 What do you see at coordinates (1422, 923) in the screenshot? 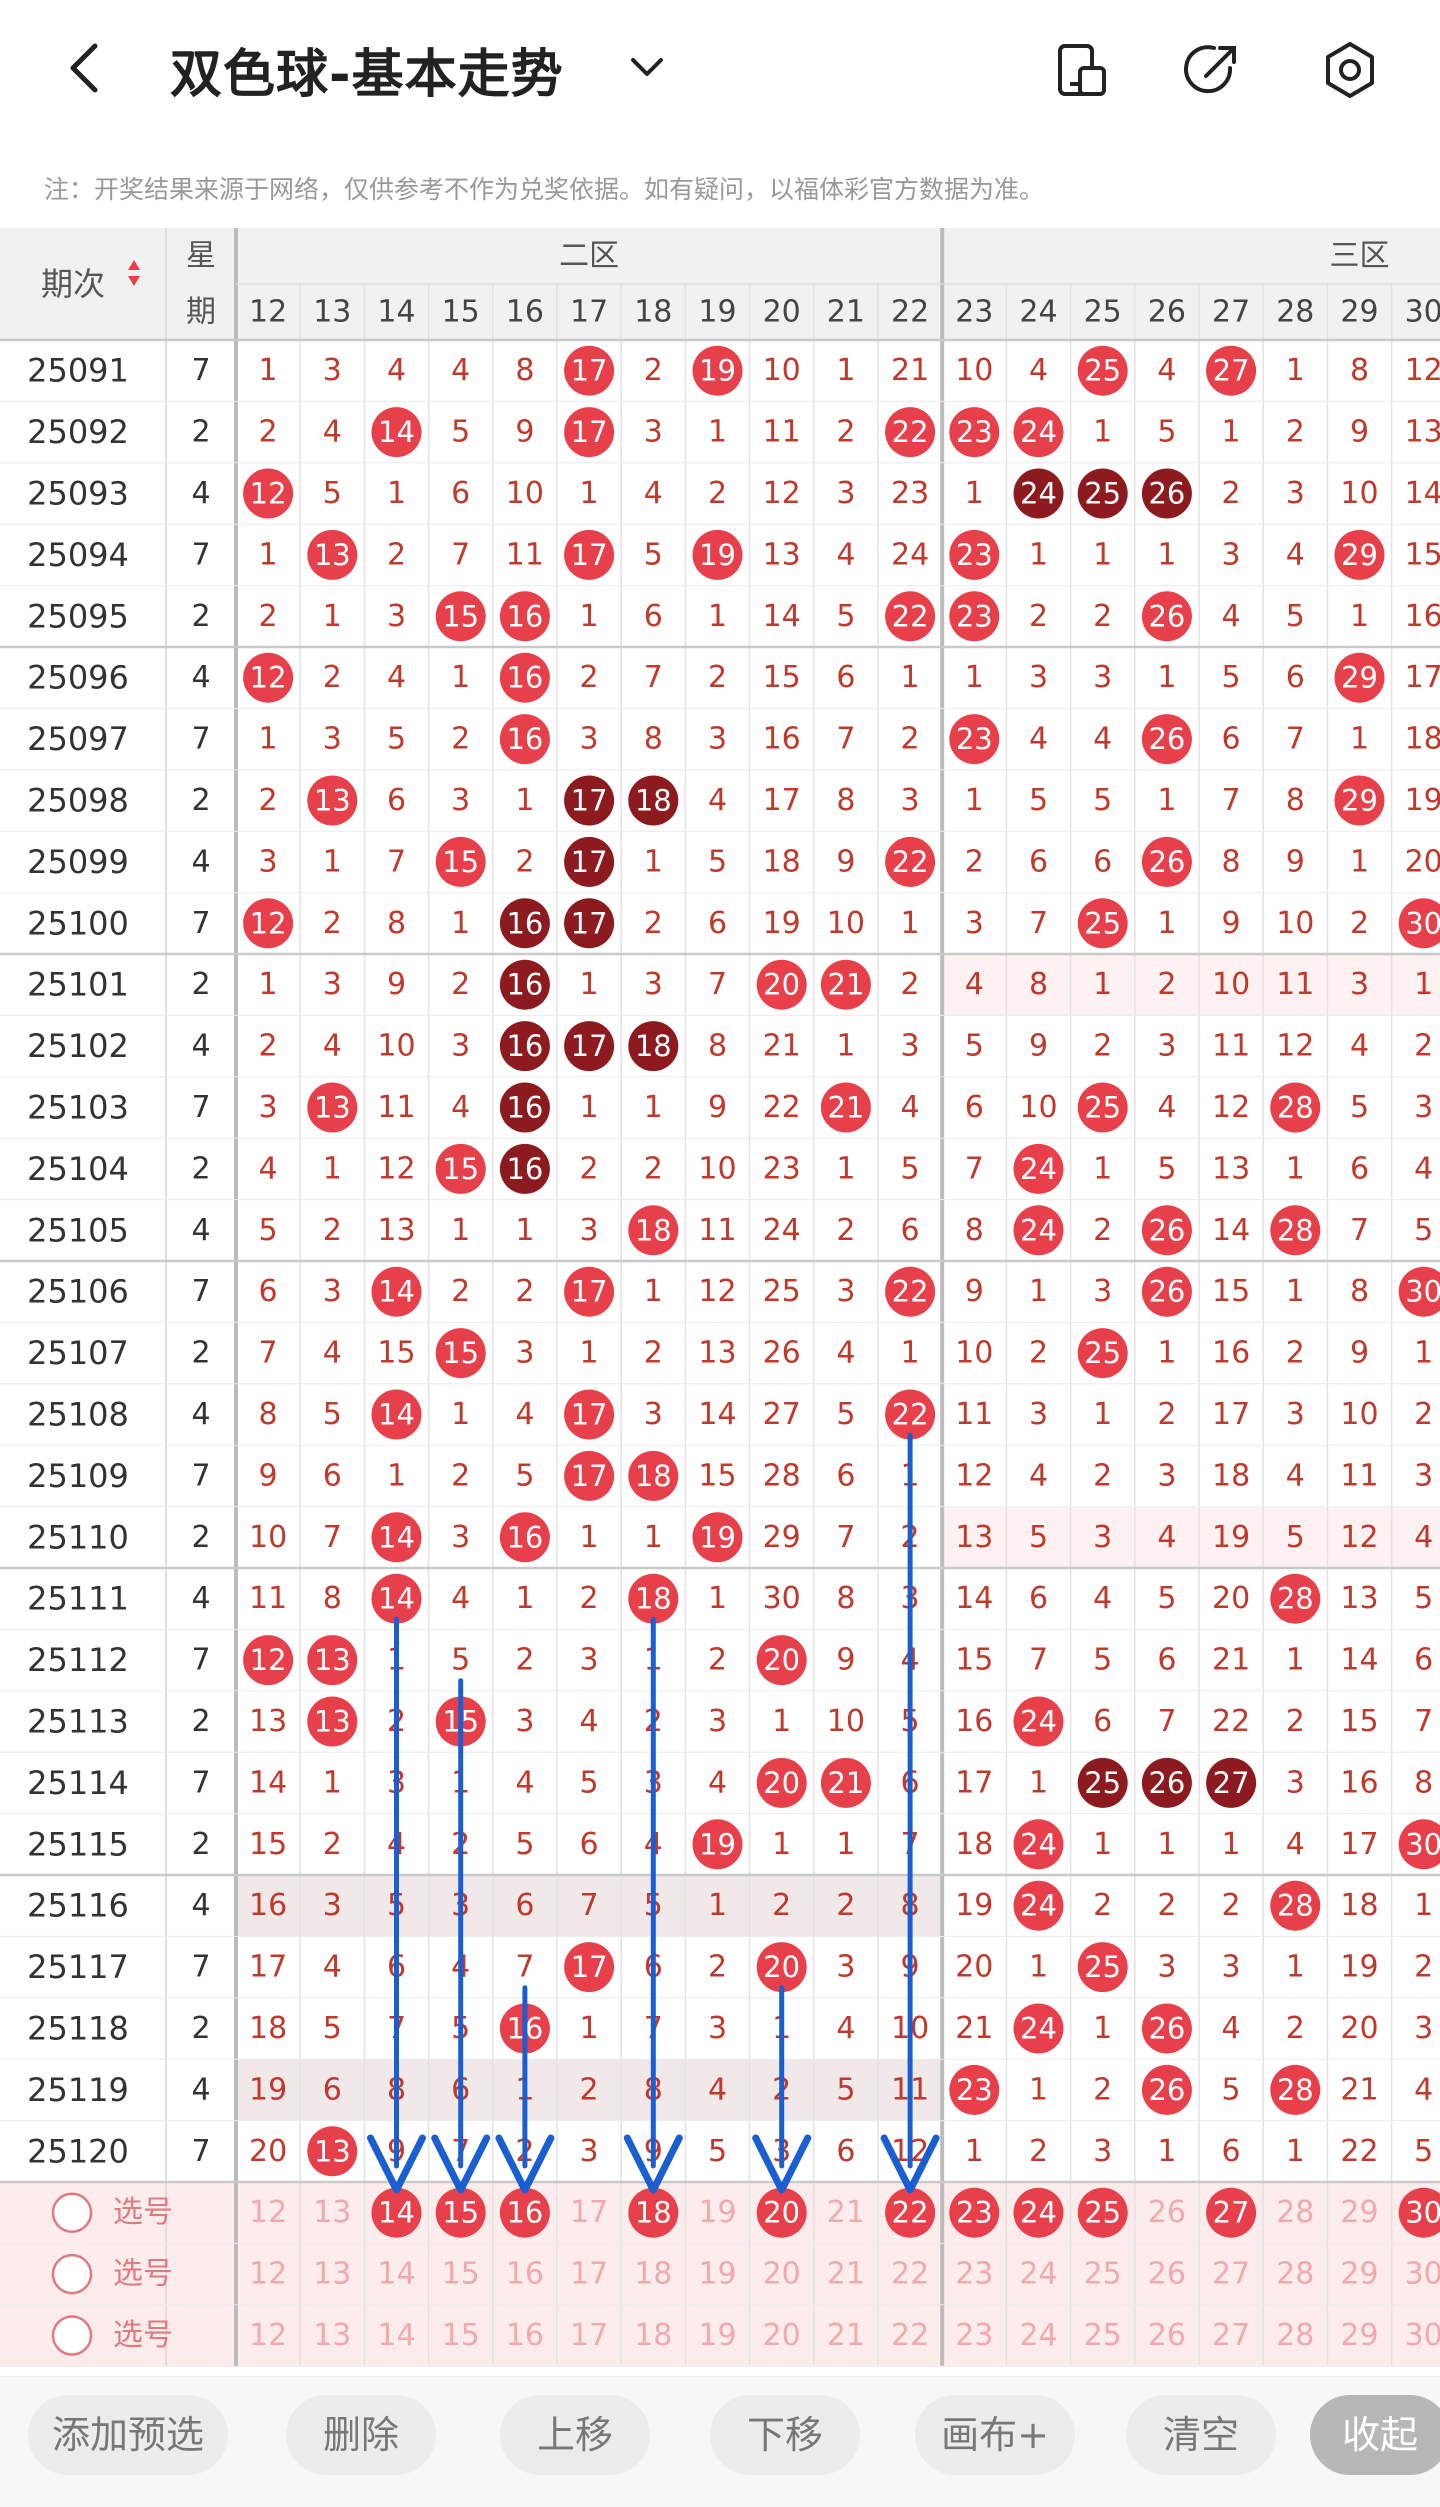
I see `hit-number: 30` at bounding box center [1422, 923].